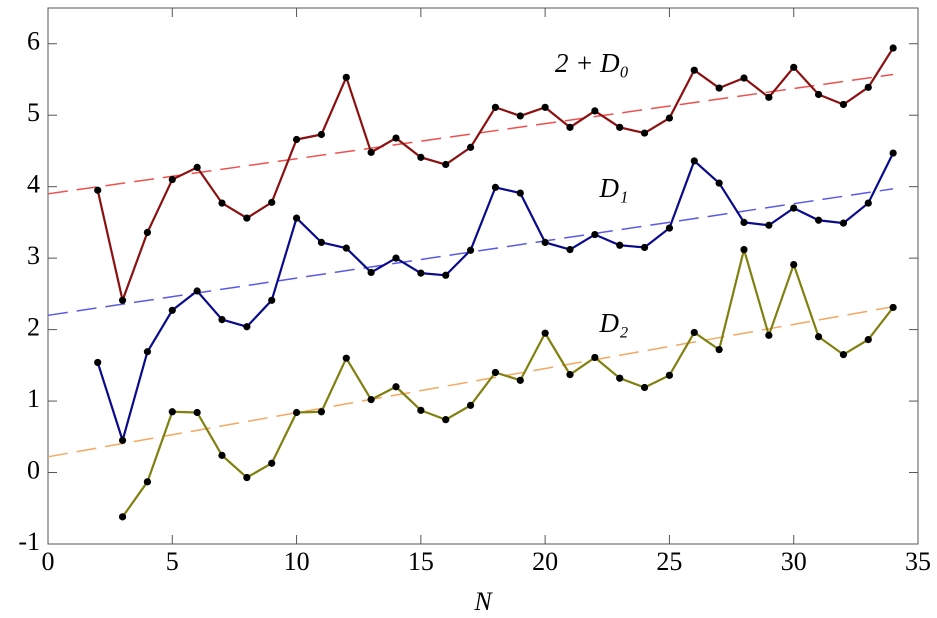 The image size is (937, 618). Describe the element at coordinates (33, 184) in the screenshot. I see `y-tick-label: 4` at that location.